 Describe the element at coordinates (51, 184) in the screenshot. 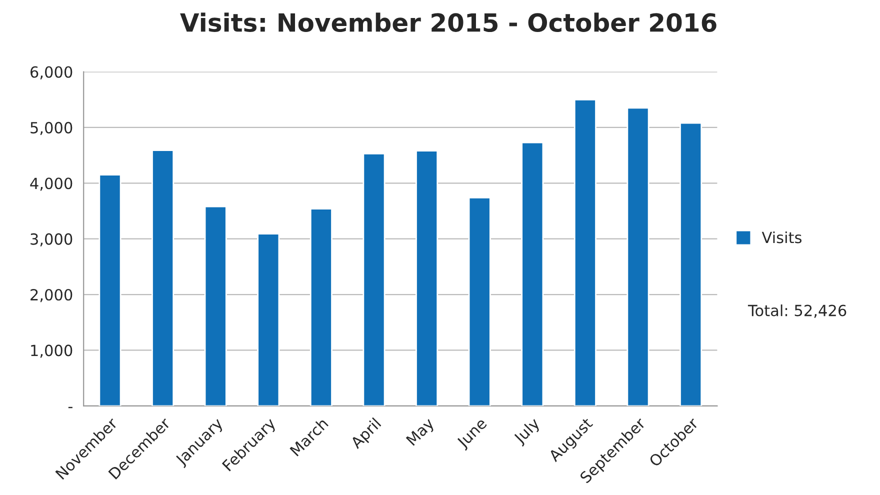

I see `y-tick-label: 4,000` at that location.